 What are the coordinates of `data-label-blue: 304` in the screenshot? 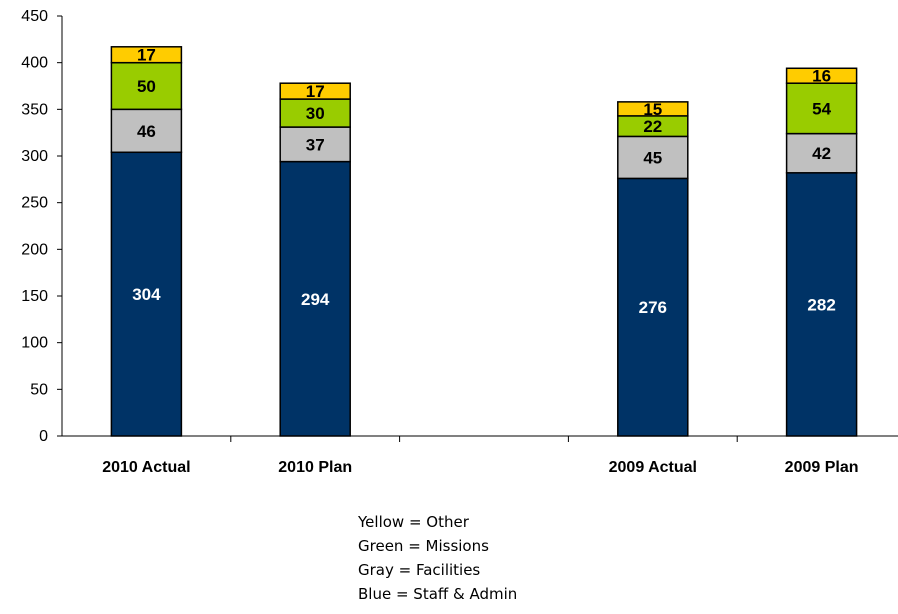 It's located at (146, 294).